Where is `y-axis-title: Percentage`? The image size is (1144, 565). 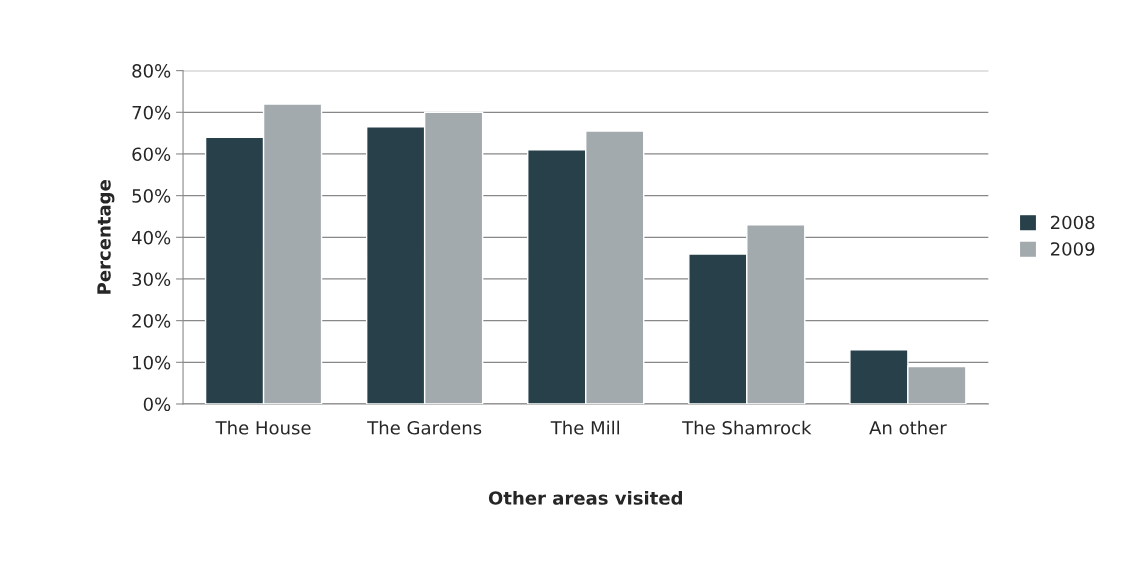
y-axis-title: Percentage is located at coordinates (106, 237).